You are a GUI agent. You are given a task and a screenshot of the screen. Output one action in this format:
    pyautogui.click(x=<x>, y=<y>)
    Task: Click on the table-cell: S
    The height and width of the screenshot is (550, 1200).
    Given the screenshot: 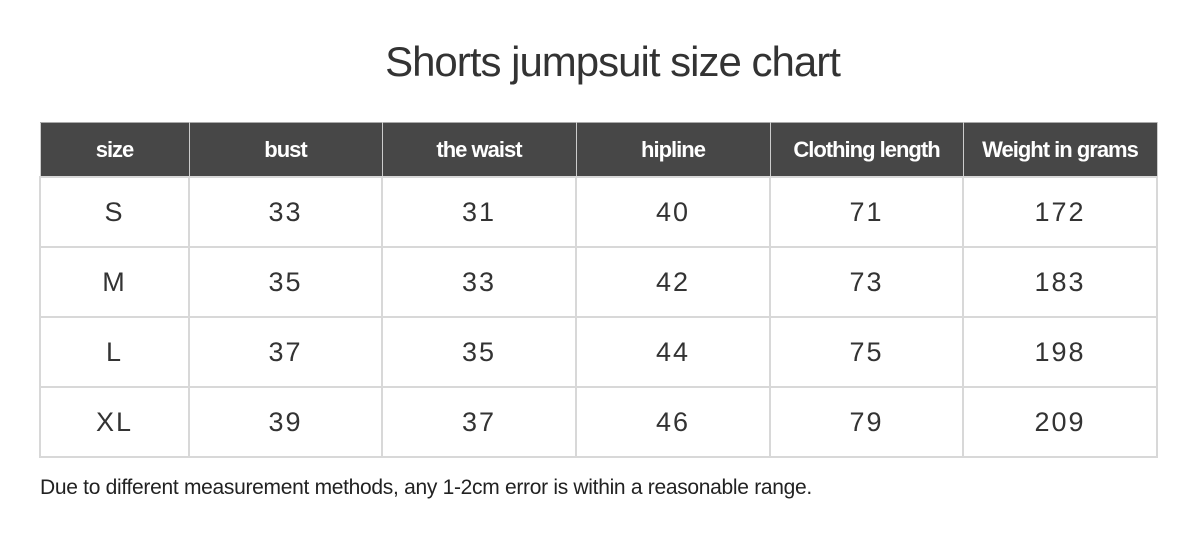 What is the action you would take?
    pyautogui.click(x=114, y=212)
    